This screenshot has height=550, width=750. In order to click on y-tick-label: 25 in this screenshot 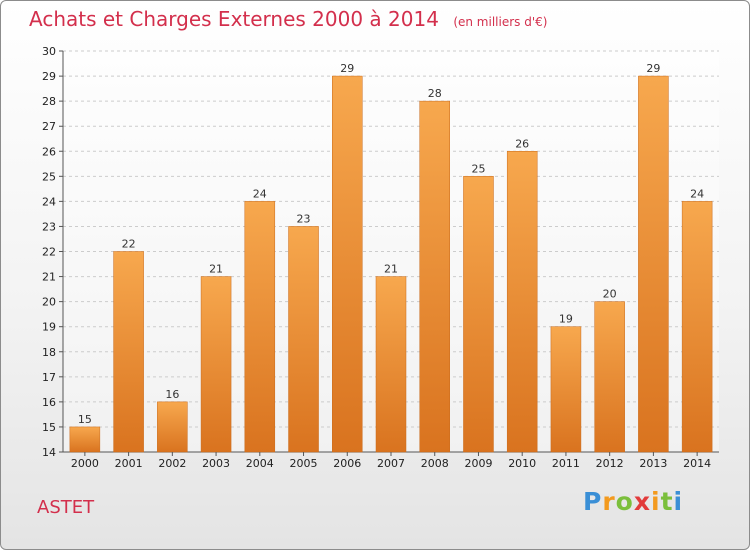, I will do `click(49, 176)`.